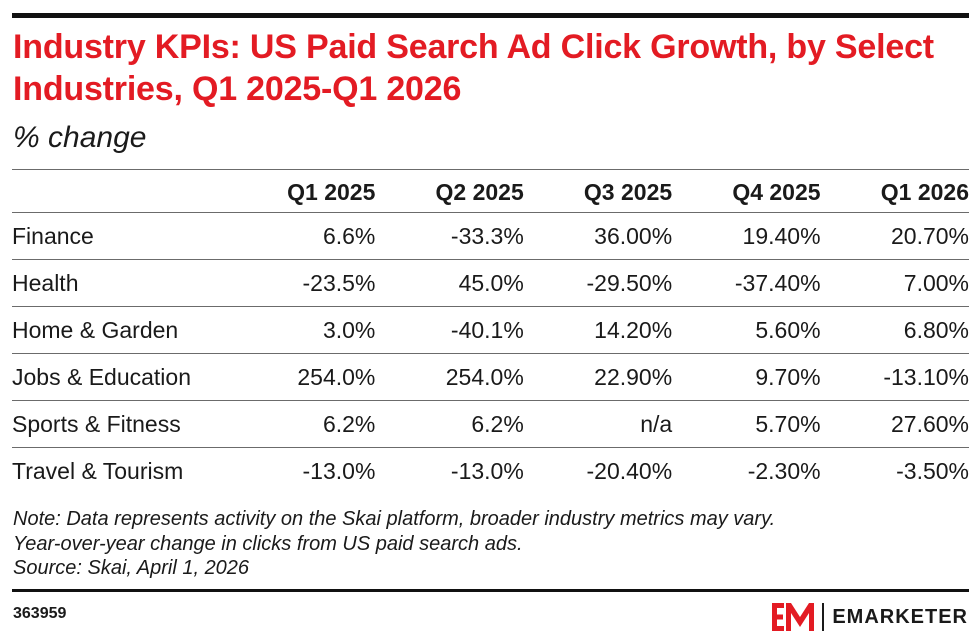 The image size is (980, 643). I want to click on table-cell: 6.80%, so click(894, 330).